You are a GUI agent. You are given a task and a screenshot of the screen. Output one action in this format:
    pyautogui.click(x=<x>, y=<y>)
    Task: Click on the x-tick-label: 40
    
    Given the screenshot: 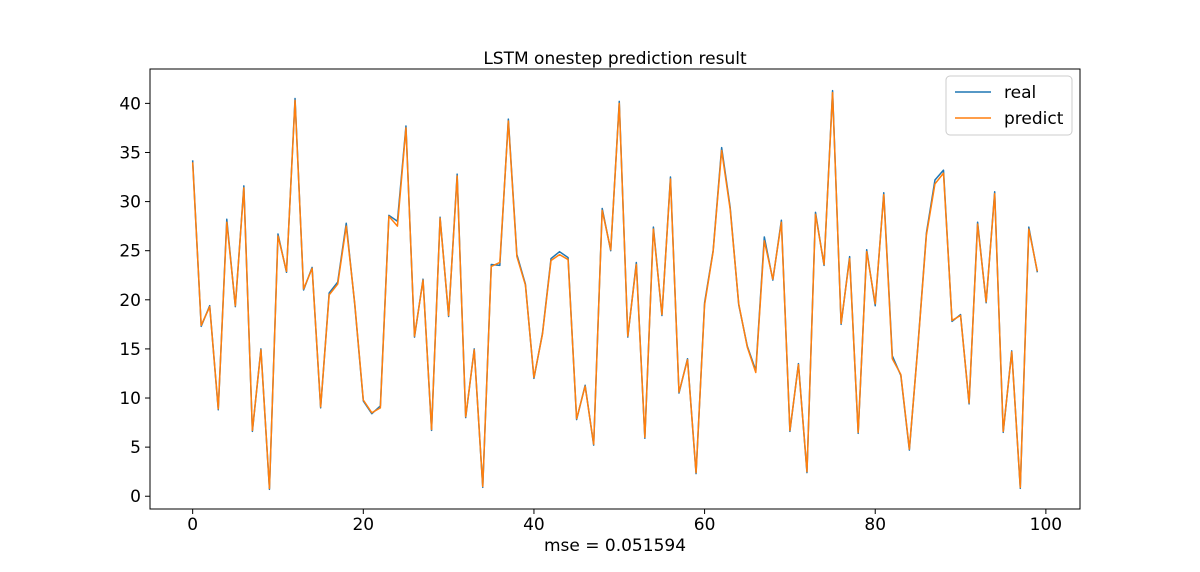 What is the action you would take?
    pyautogui.click(x=534, y=525)
    